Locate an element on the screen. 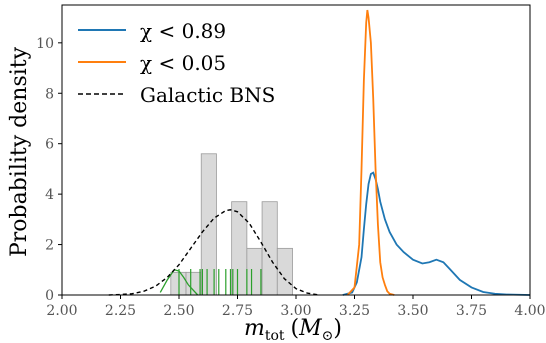 The image size is (546, 343). x-tick-label-1: 2.25 is located at coordinates (120, 311).